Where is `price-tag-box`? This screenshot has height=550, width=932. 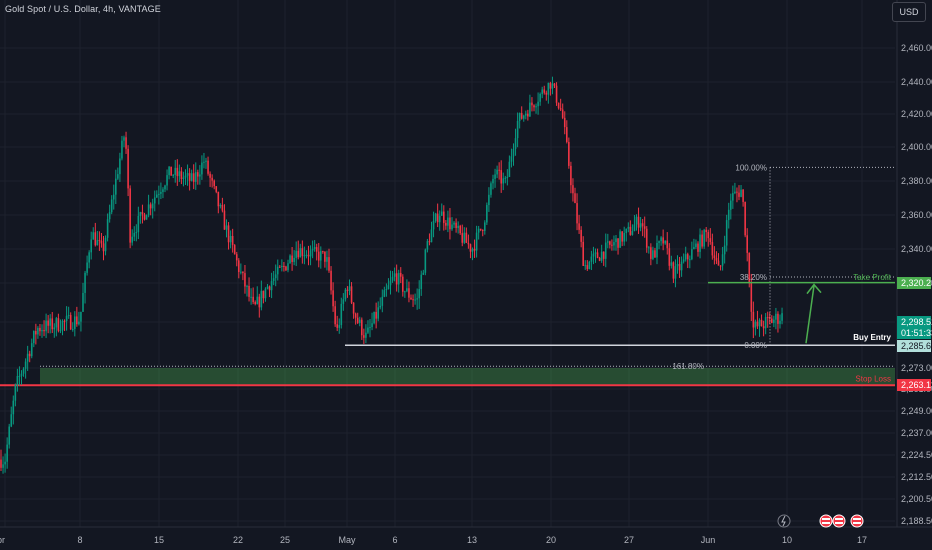 price-tag-box is located at coordinates (914, 333).